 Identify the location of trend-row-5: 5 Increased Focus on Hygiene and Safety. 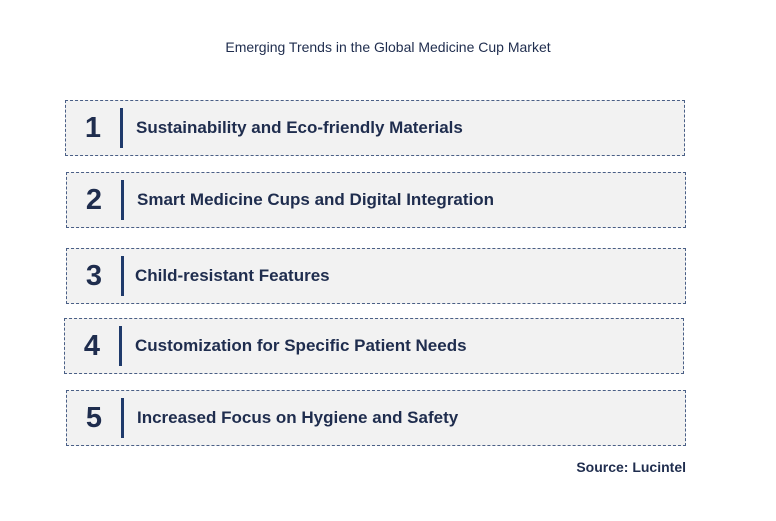
(376, 418).